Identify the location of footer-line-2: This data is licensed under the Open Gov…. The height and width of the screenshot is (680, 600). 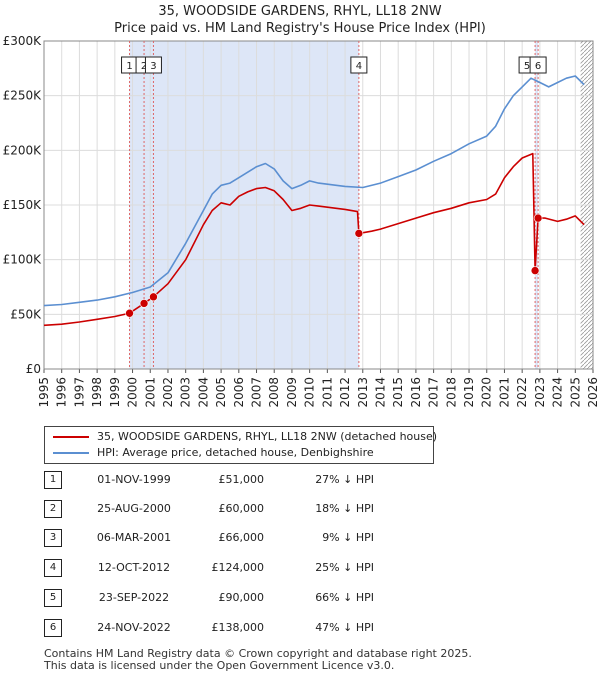
(219, 665).